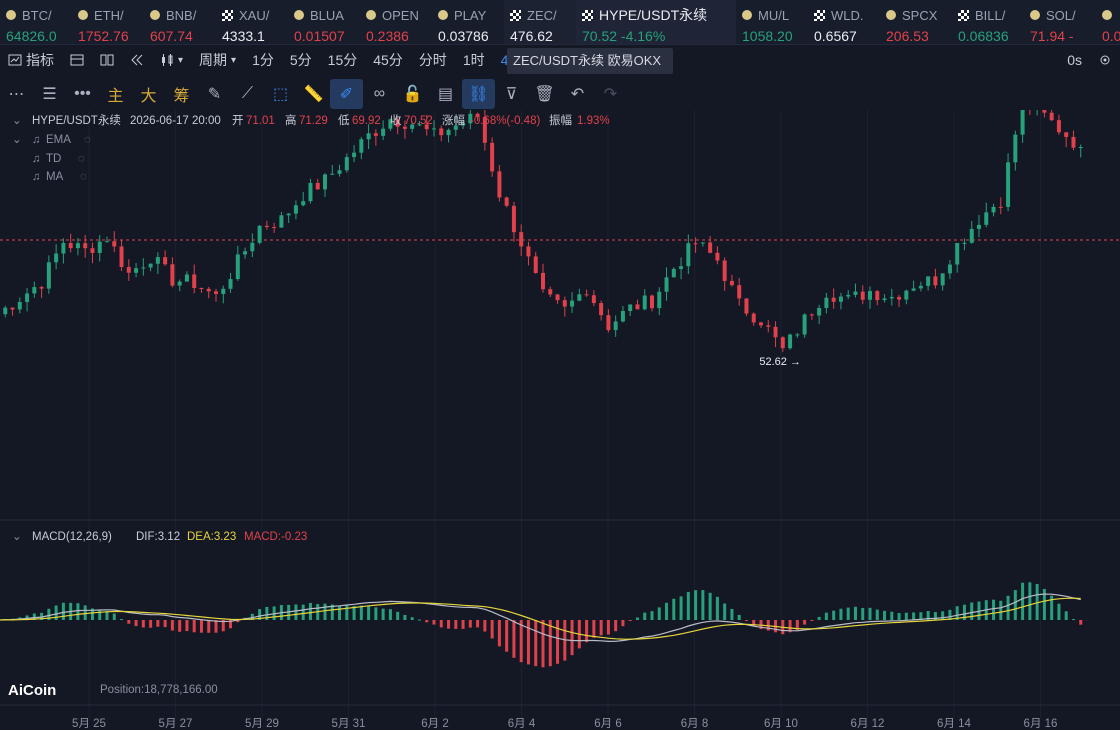 The width and height of the screenshot is (1120, 730). Describe the element at coordinates (445, 94) in the screenshot. I see `hide-button: ▤` at that location.